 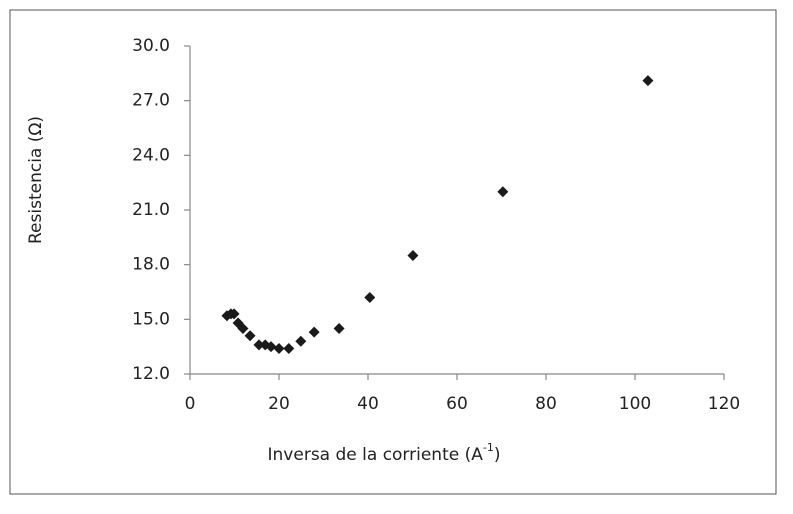 What do you see at coordinates (279, 404) in the screenshot?
I see `x-tick-label: 20` at bounding box center [279, 404].